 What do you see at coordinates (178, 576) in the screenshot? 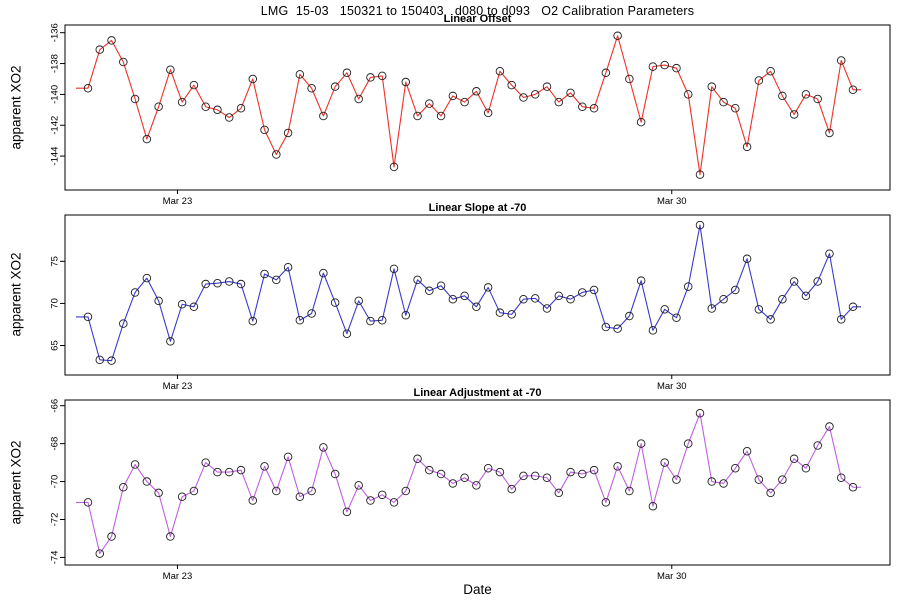
I see `x-tick-label: Mar 23` at bounding box center [178, 576].